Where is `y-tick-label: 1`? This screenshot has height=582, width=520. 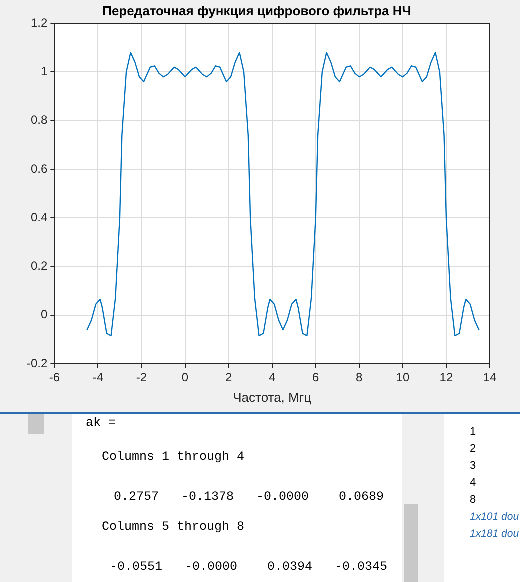 y-tick-label: 1 is located at coordinates (44, 71).